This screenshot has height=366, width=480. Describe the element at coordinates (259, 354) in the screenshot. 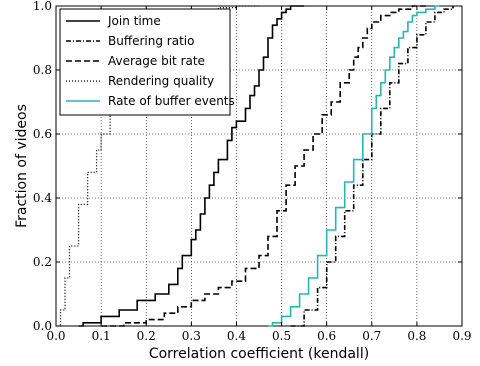

I see `x-axis-title: Correlation coefficient (kendall)` at that location.